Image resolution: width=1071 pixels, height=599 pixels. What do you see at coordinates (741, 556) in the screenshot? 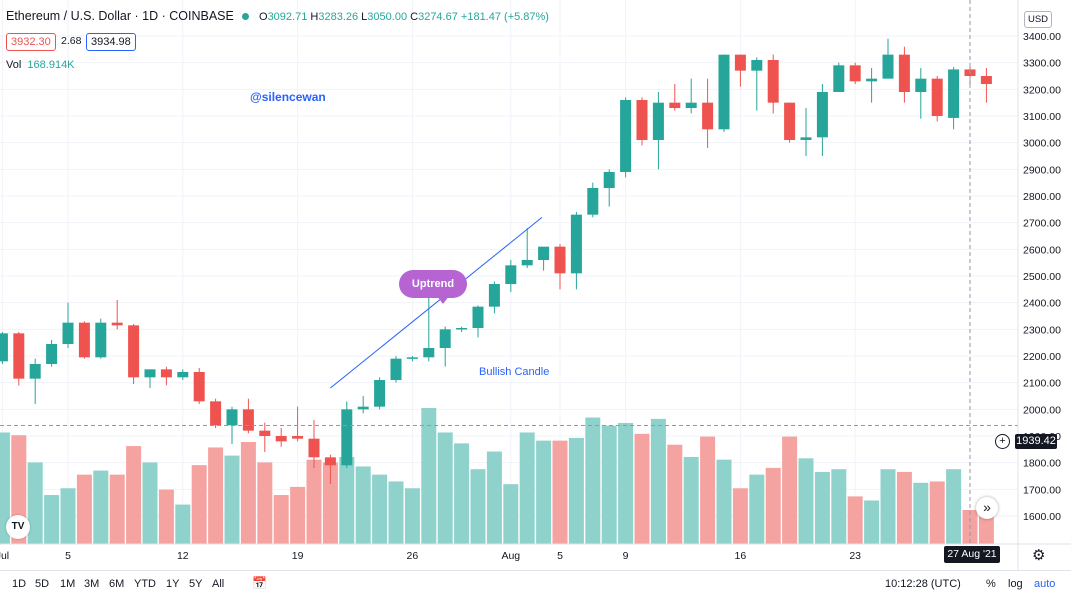
I see `time-tick-label: 16` at bounding box center [741, 556].